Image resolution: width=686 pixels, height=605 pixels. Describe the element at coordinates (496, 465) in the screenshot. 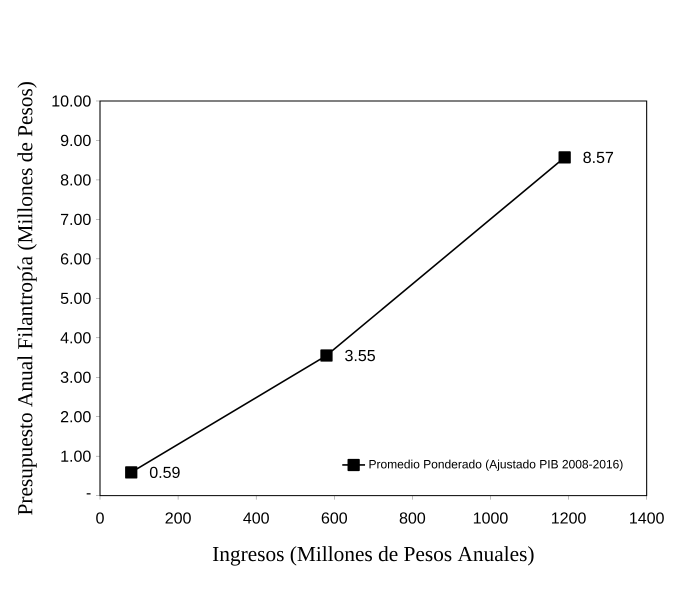

I see `legend-label: Promedio Ponderado (Ajustado PIB 2008-2016)` at that location.